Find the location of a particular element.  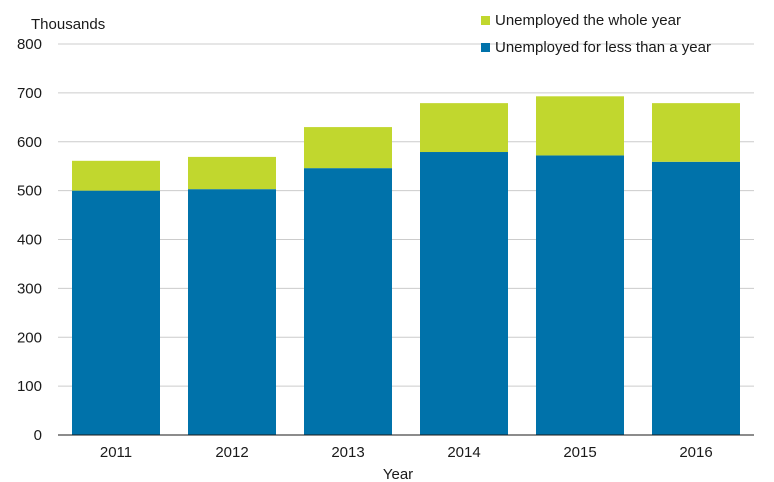

x-tick-labels: 2011 2012 2013 2014 2015 2016 is located at coordinates (406, 452).